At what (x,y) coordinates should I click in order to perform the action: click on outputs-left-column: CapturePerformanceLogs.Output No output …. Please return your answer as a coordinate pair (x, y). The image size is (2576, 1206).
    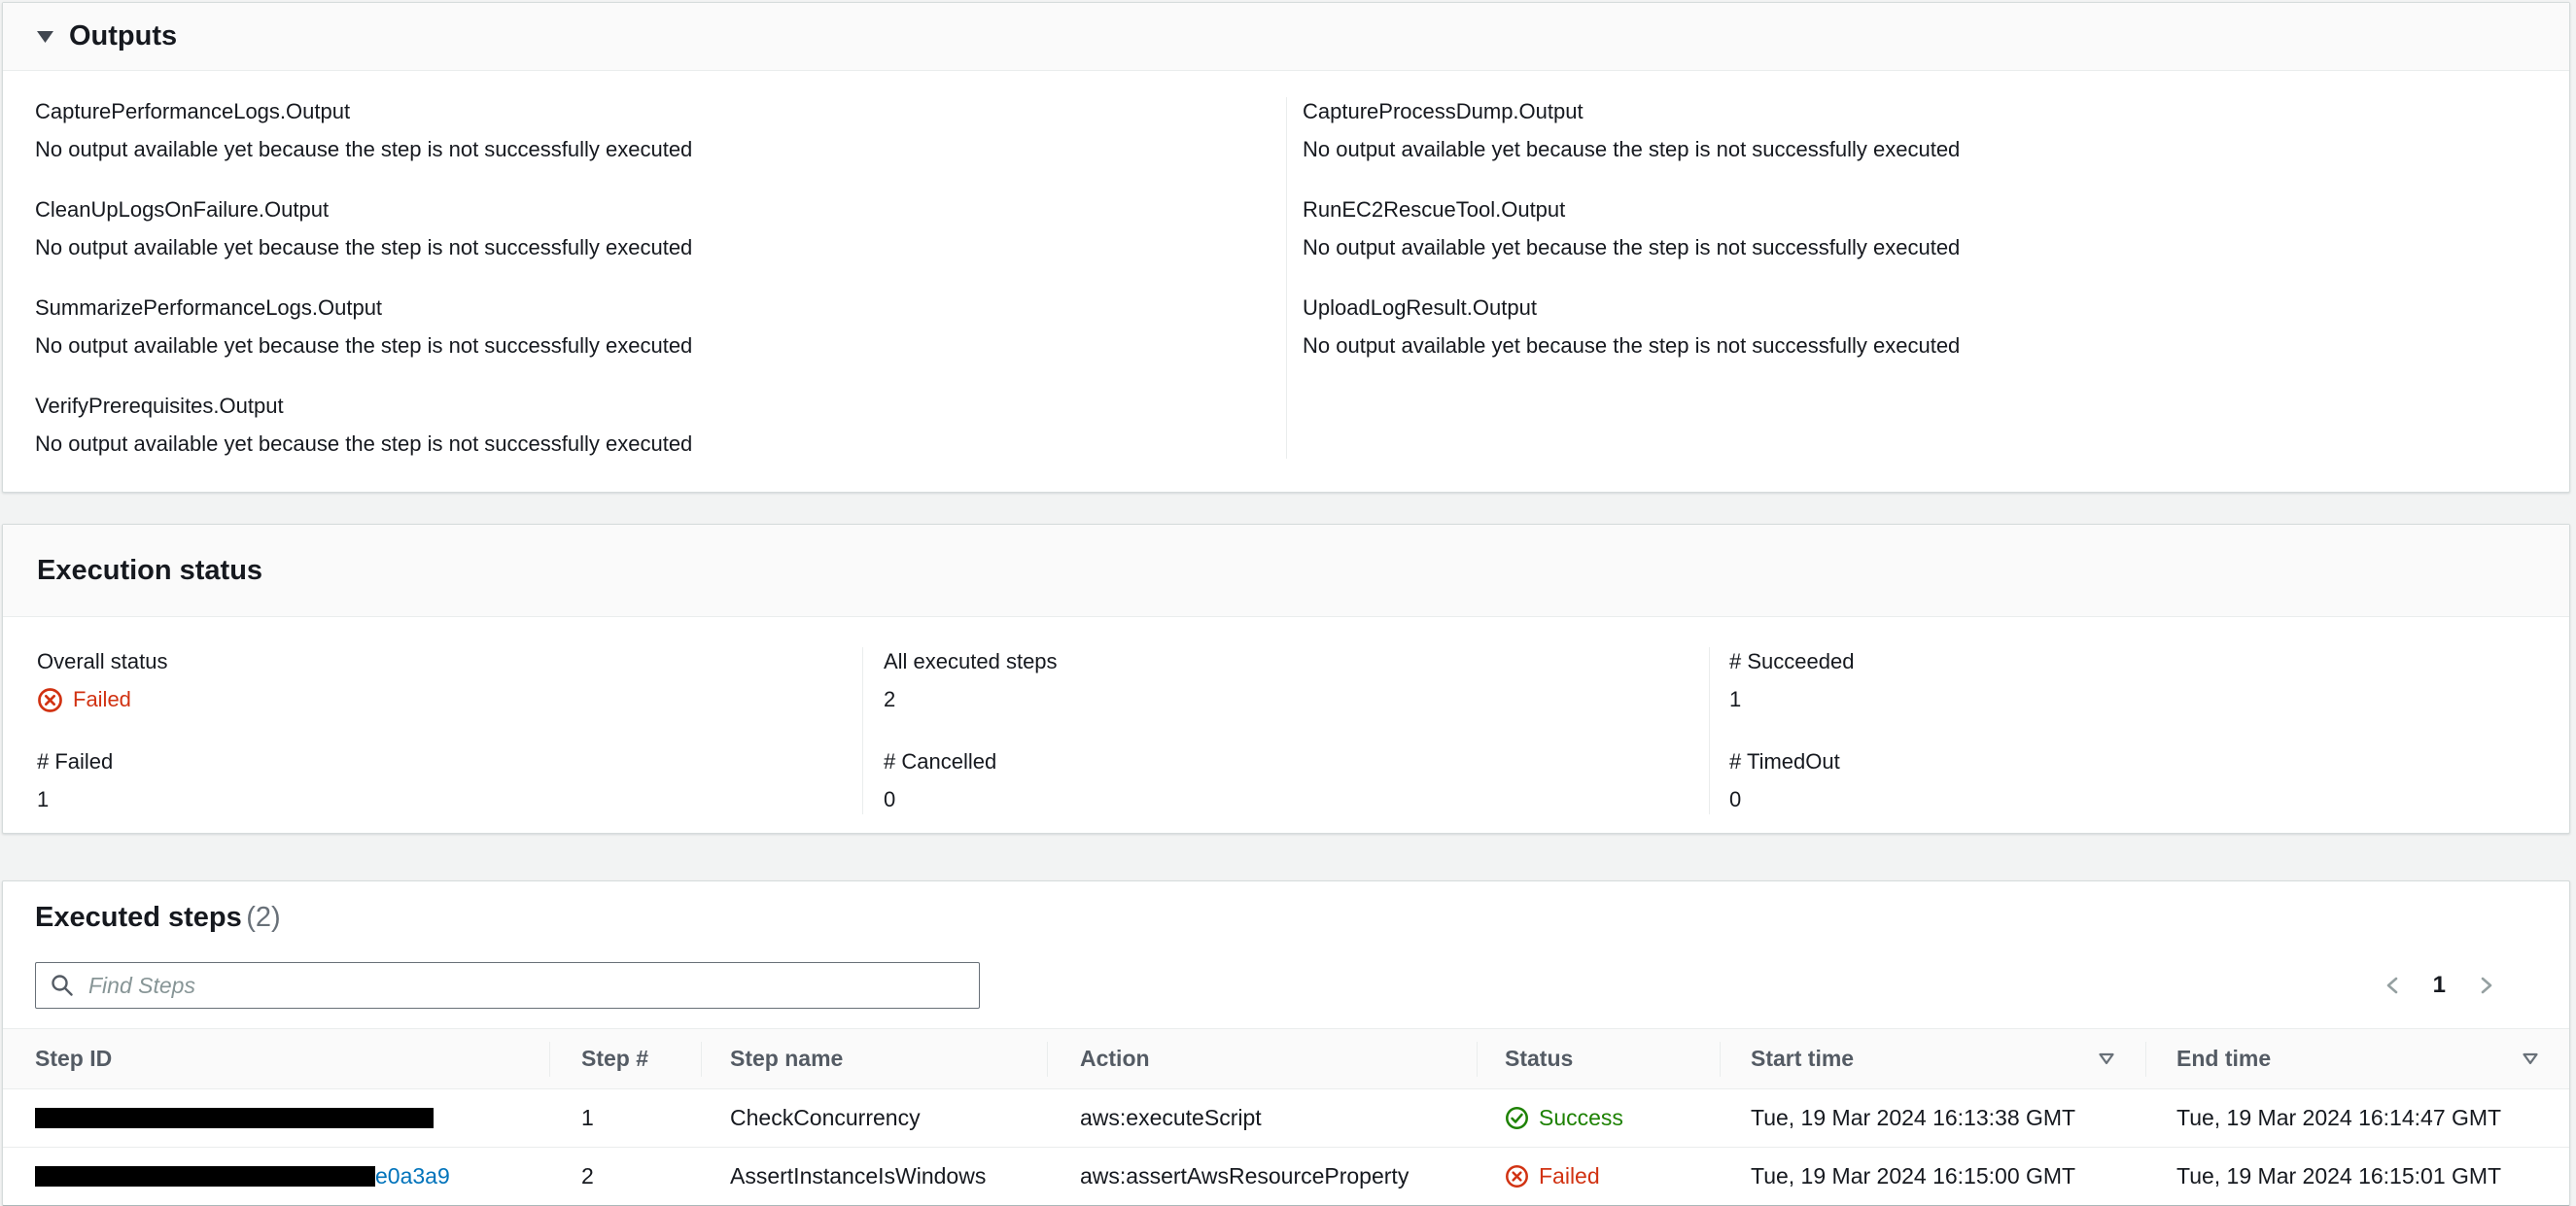
    Looking at the image, I should click on (645, 278).